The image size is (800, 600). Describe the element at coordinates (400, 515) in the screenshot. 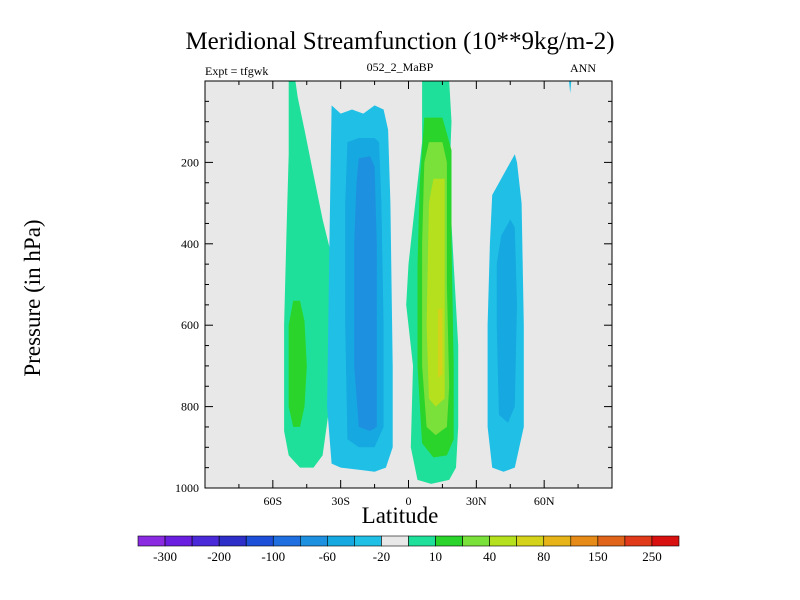

I see `x-axis-label: Latitude` at that location.